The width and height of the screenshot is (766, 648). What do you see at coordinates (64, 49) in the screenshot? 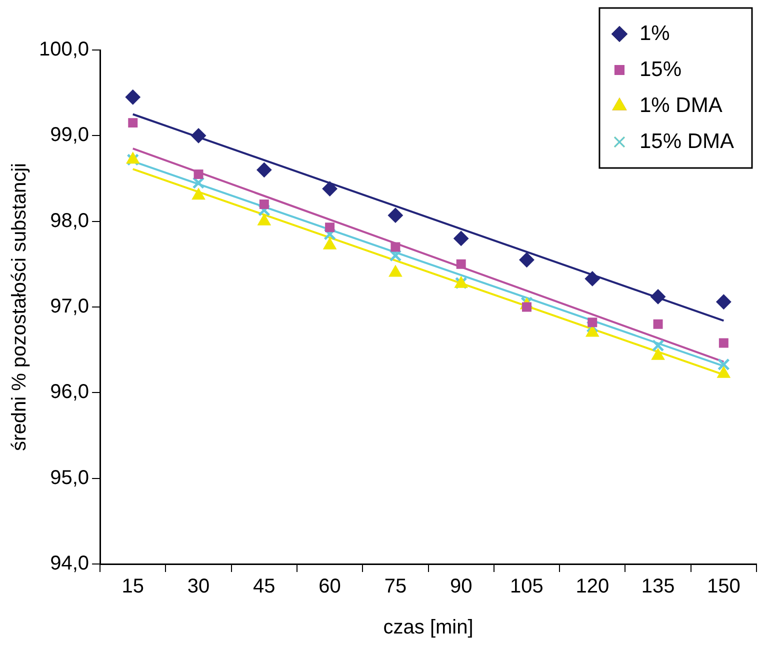
I see `y-tick-label: 100,0` at bounding box center [64, 49].